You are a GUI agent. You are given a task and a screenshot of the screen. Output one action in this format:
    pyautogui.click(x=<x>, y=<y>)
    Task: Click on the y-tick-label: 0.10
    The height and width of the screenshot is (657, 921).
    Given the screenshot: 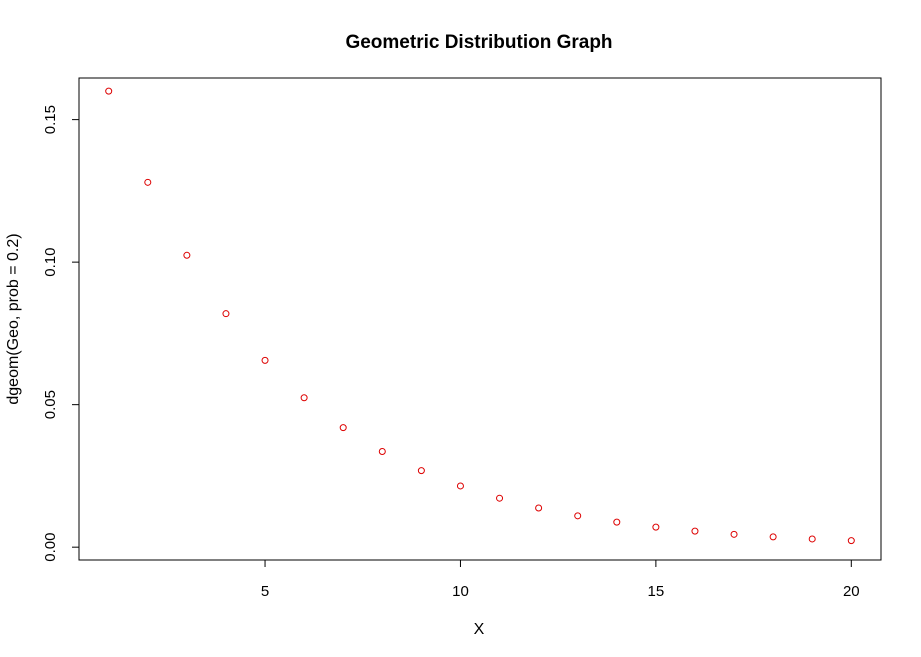 What is the action you would take?
    pyautogui.click(x=50, y=262)
    